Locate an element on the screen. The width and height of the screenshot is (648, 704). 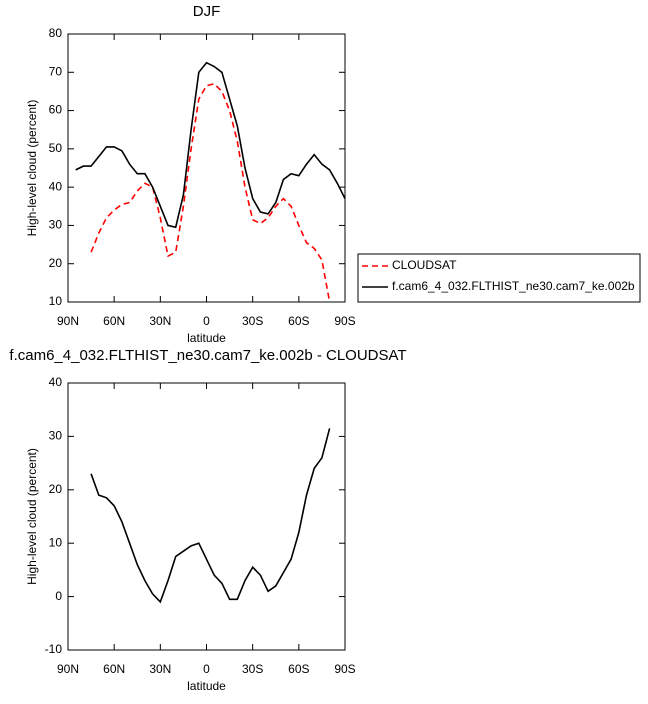
y-tick-label: 0 is located at coordinates (58, 596).